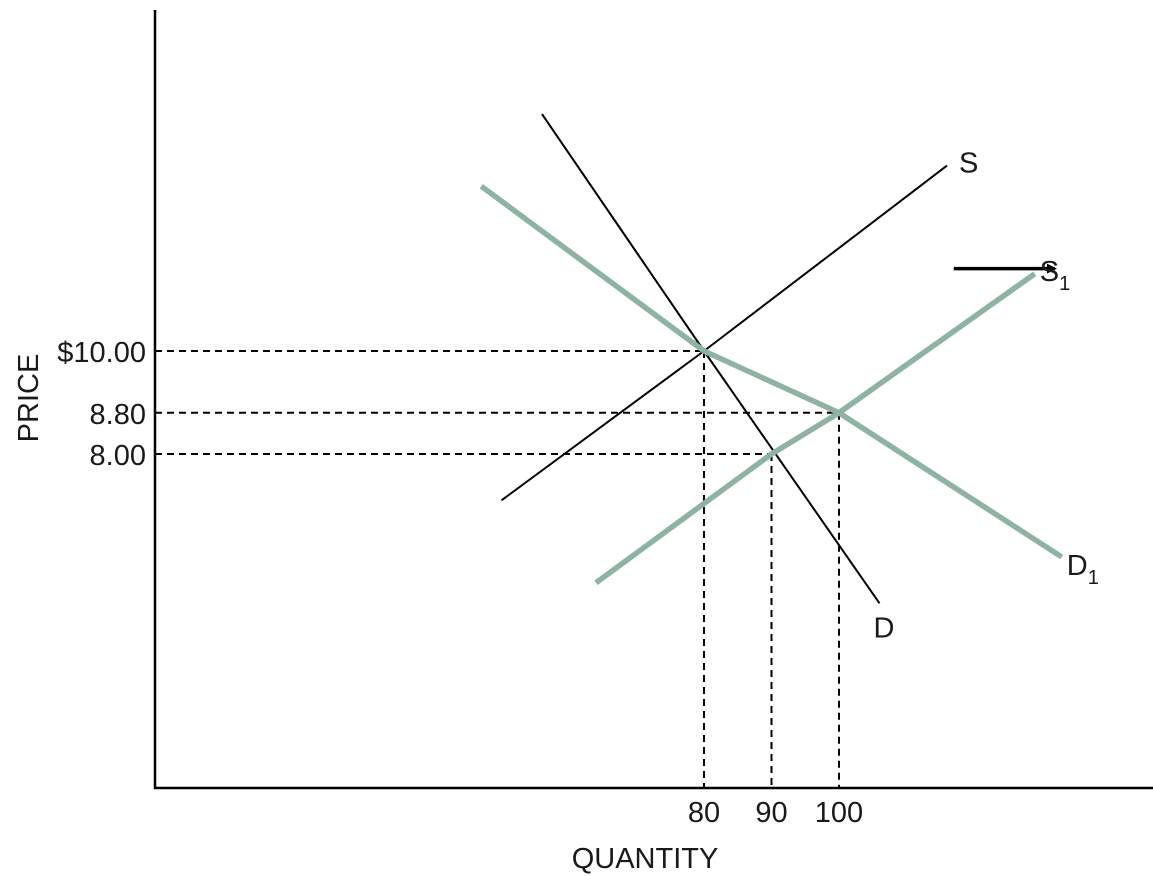 The width and height of the screenshot is (1153, 876). Describe the element at coordinates (815, 428) in the screenshot. I see `curve-s1` at that location.